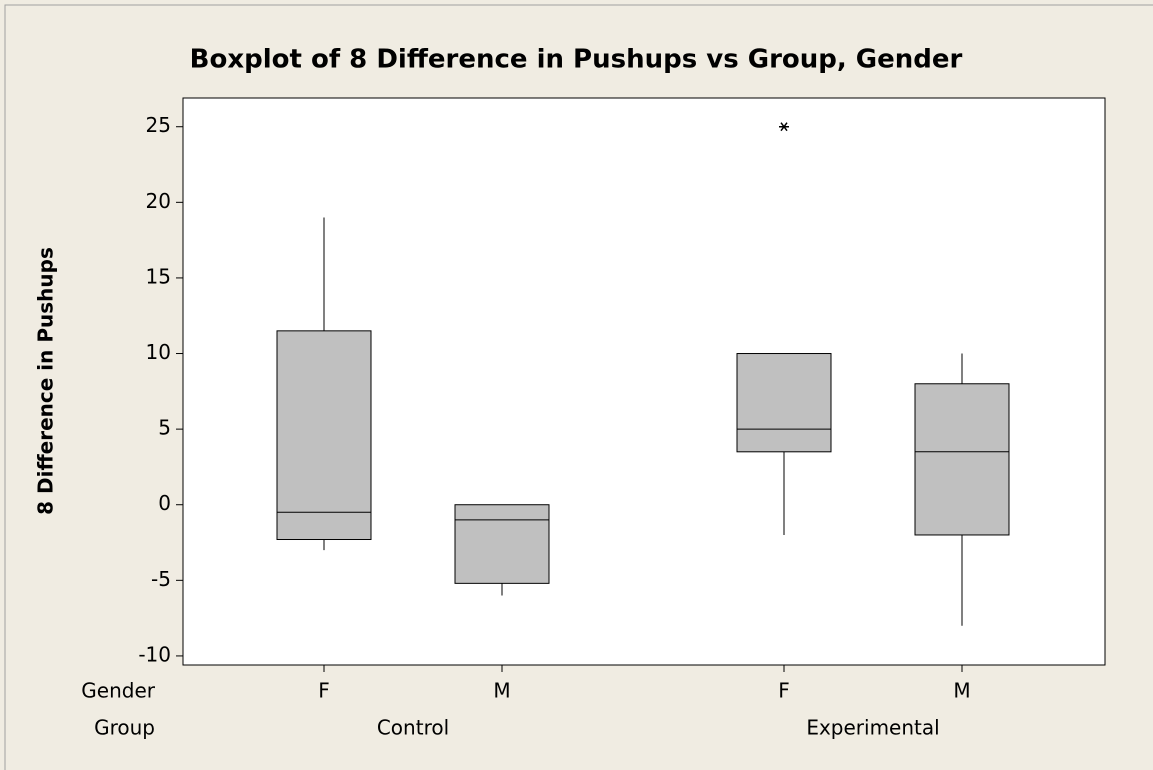 The image size is (1153, 770). Describe the element at coordinates (784, 127) in the screenshot. I see `outlier` at that location.